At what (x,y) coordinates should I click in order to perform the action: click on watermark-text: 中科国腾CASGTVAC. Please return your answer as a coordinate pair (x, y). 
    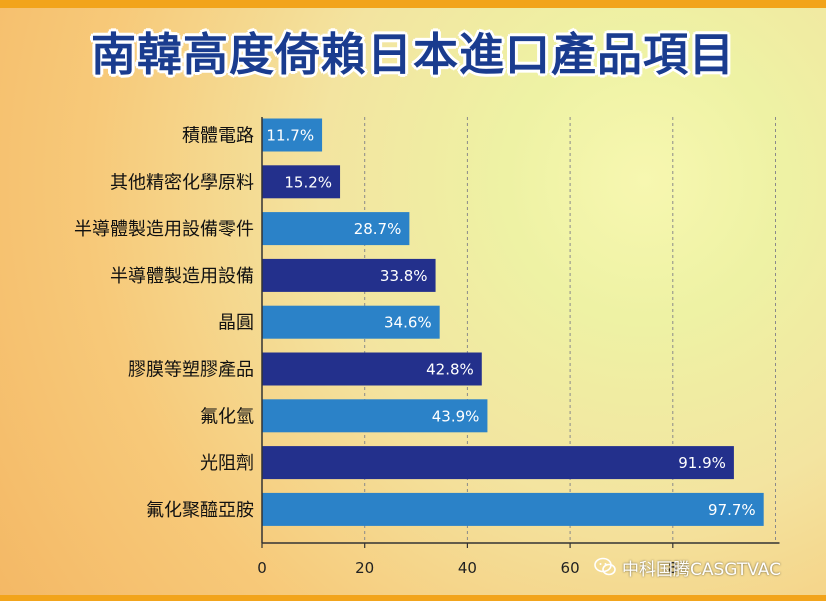
    Looking at the image, I should click on (701, 569).